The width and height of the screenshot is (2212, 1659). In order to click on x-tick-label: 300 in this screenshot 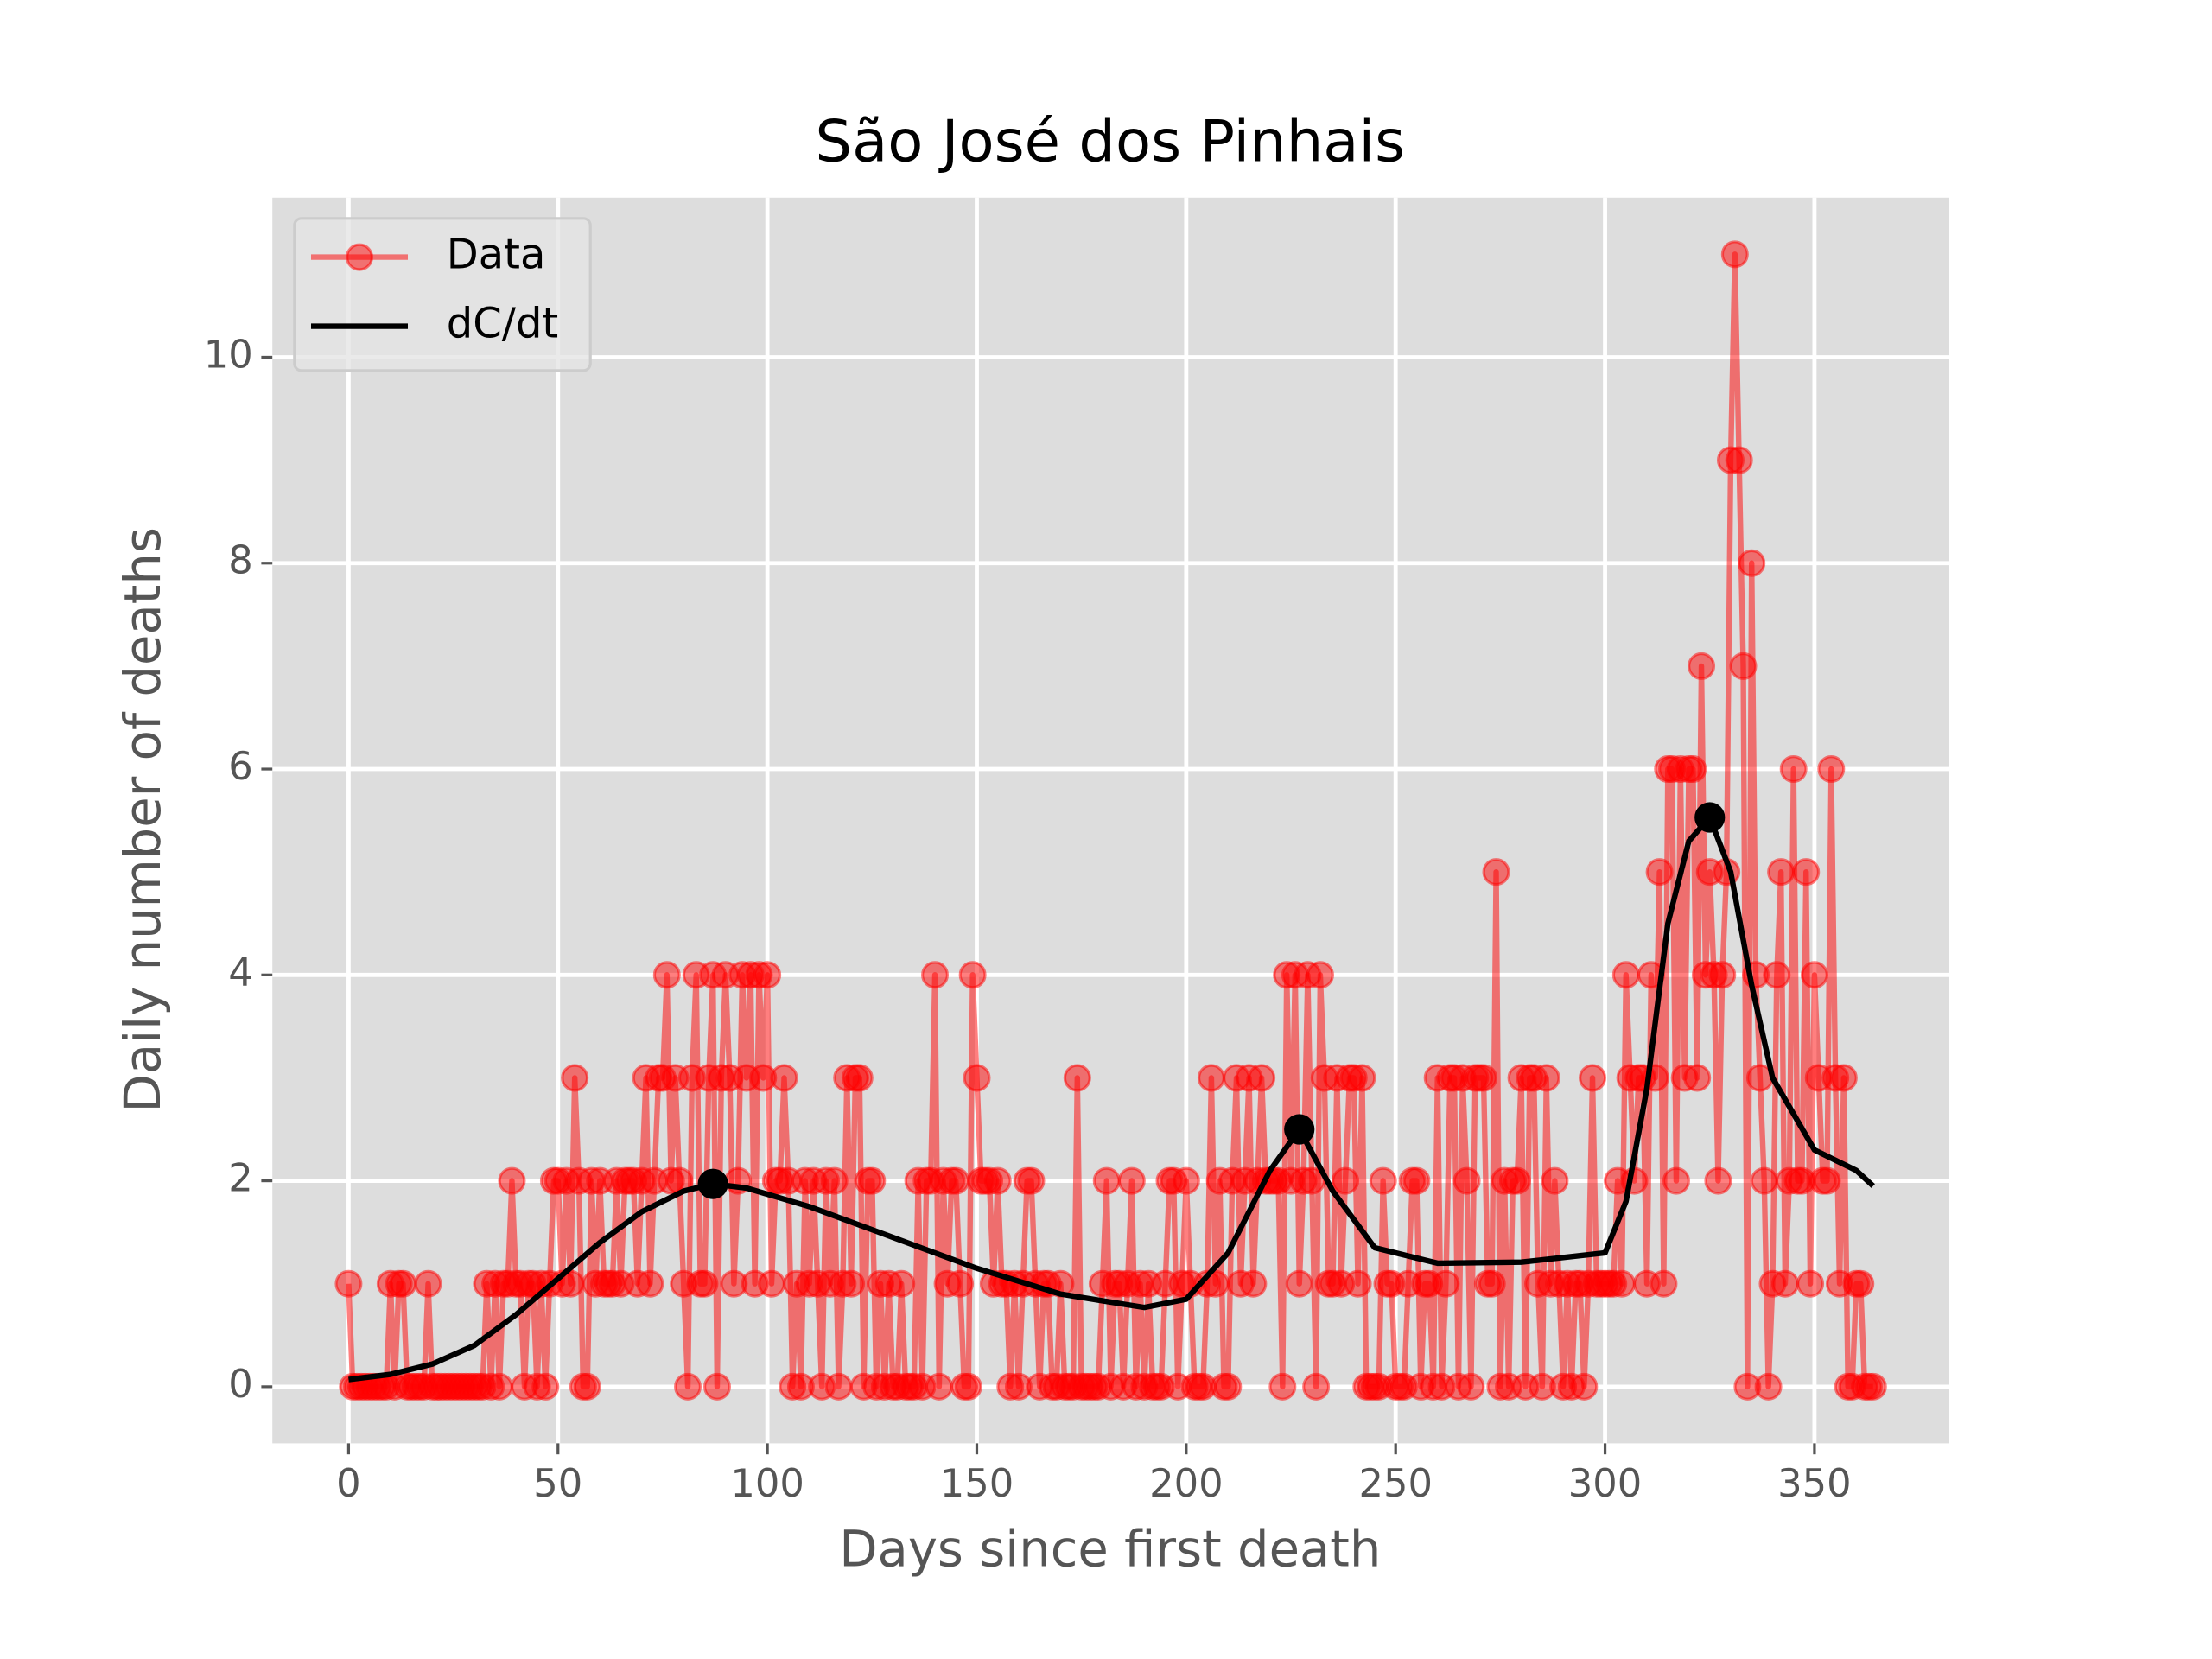, I will do `click(1605, 1483)`.